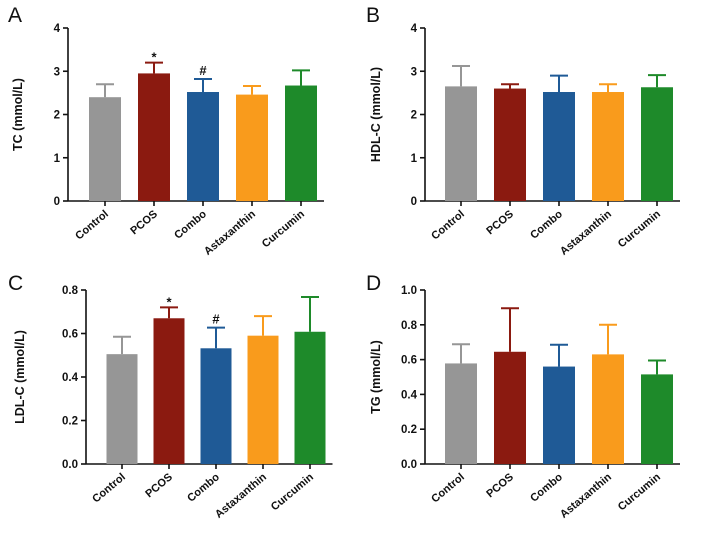 This screenshot has height=542, width=709. Describe the element at coordinates (500, 485) in the screenshot. I see `panel-d-category-label: PCOS` at that location.